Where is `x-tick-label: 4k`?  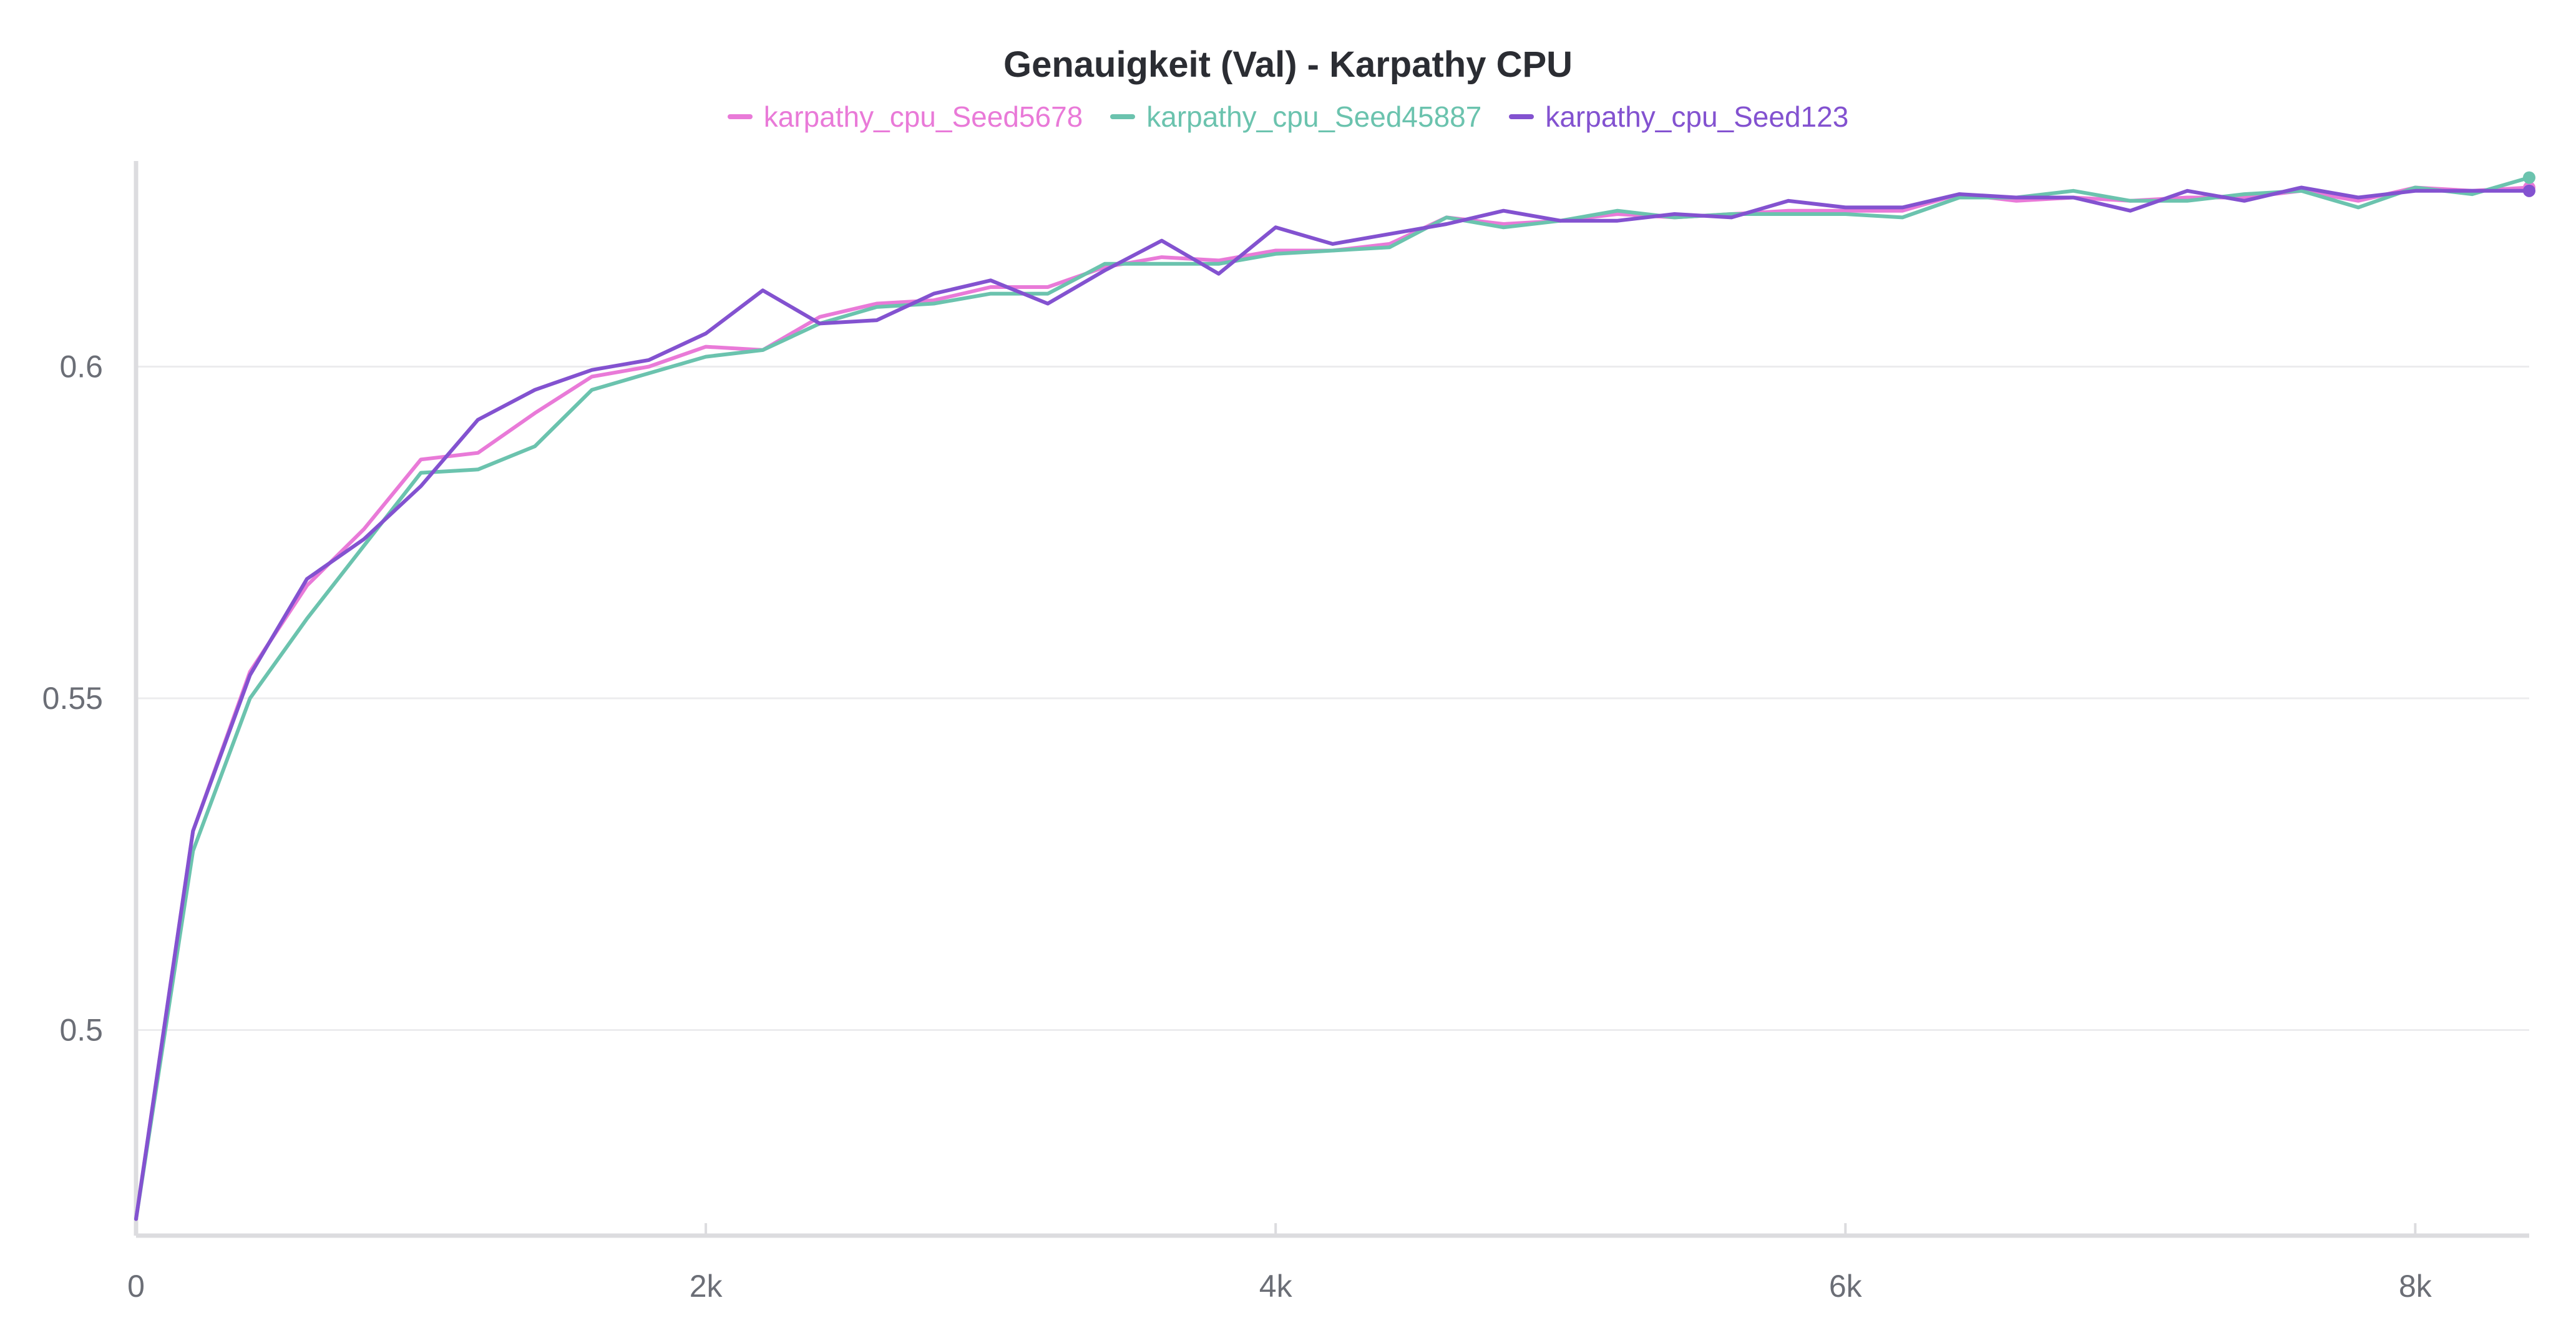 x-tick-label: 4k is located at coordinates (1276, 1286).